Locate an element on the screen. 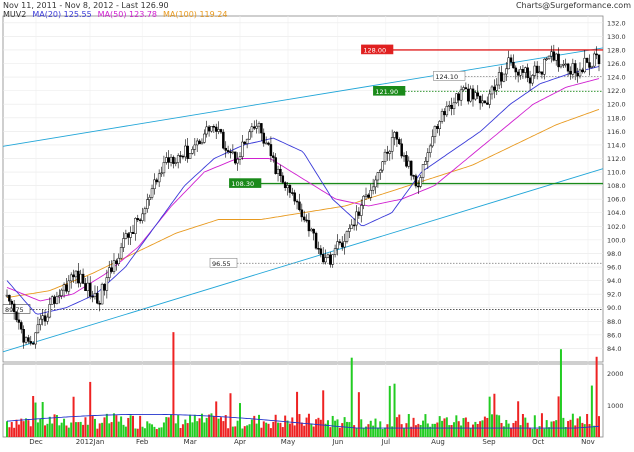  x-tick-label: Jul is located at coordinates (386, 442).